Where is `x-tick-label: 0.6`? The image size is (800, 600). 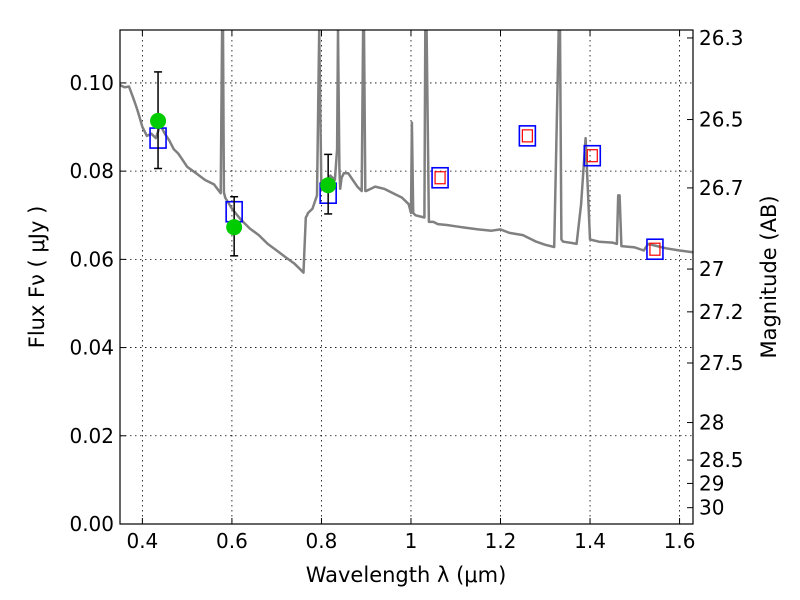 x-tick-label: 0.6 is located at coordinates (232, 541).